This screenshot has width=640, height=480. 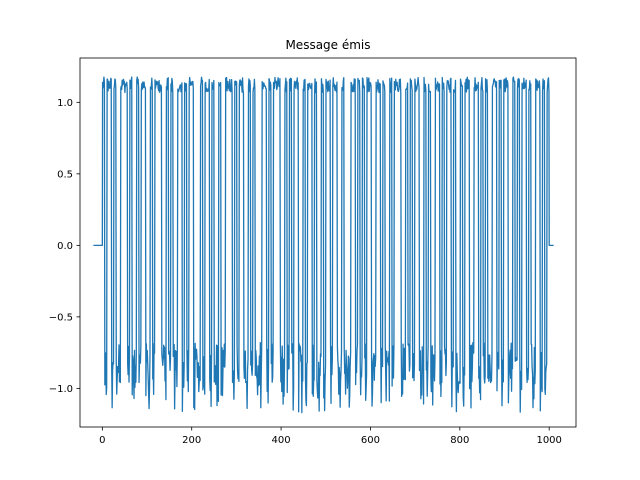 I want to click on x-tick-label: 1000, so click(x=548, y=440).